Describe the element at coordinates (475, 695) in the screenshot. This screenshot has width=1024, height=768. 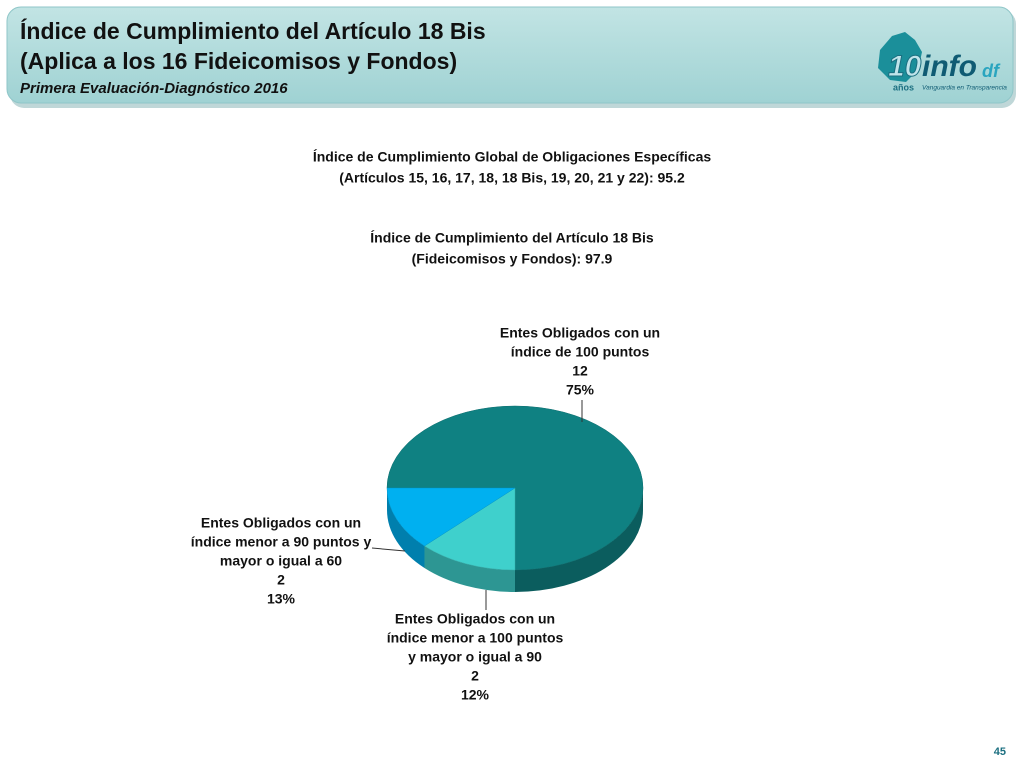
I see `data-label: 12%` at that location.